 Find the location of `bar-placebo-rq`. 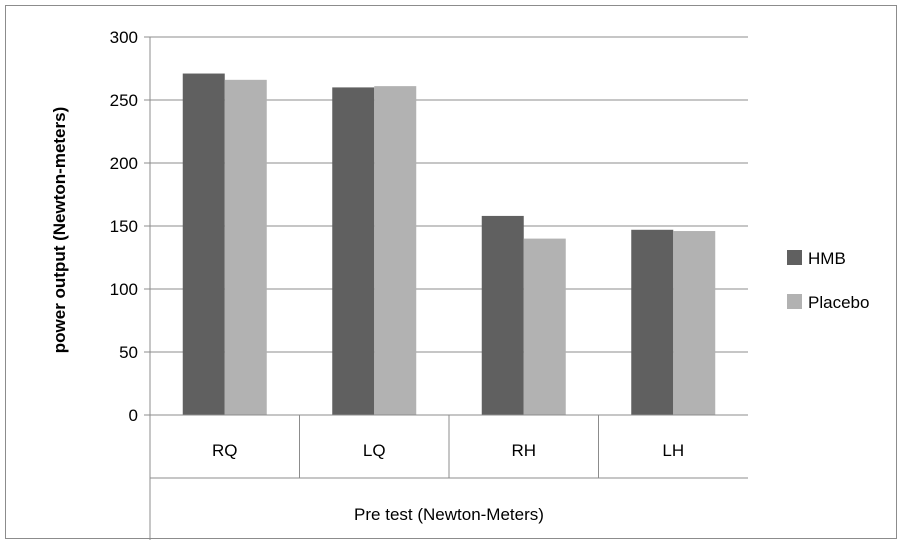

bar-placebo-rq is located at coordinates (245, 247).